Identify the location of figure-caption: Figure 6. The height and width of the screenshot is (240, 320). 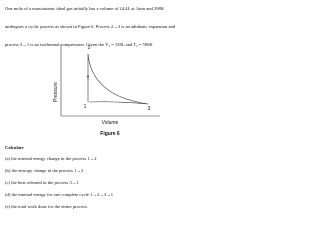
(110, 134).